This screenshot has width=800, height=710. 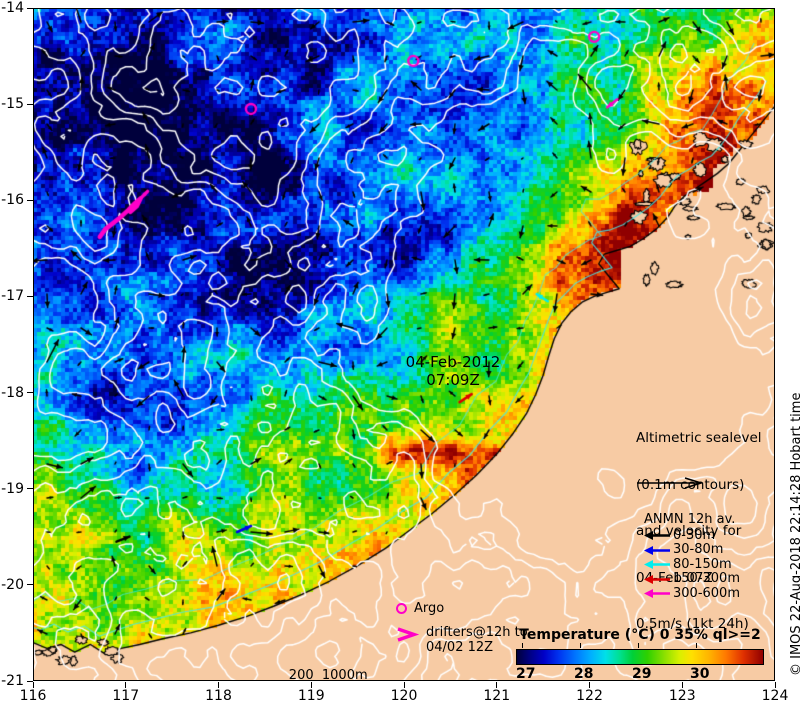 What do you see at coordinates (311, 696) in the screenshot?
I see `x-tick-label: 119` at bounding box center [311, 696].